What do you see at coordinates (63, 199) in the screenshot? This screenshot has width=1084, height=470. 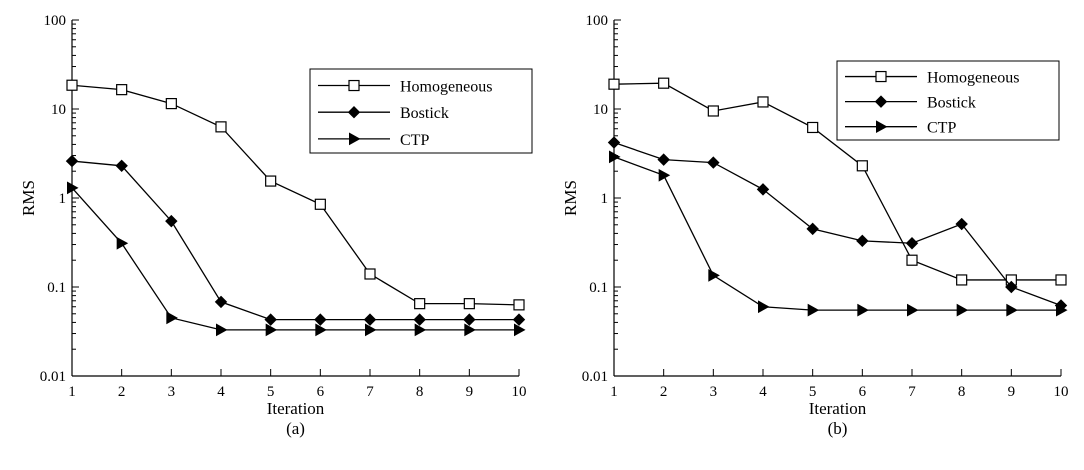 I see `y-tick-label: 1` at bounding box center [63, 199].